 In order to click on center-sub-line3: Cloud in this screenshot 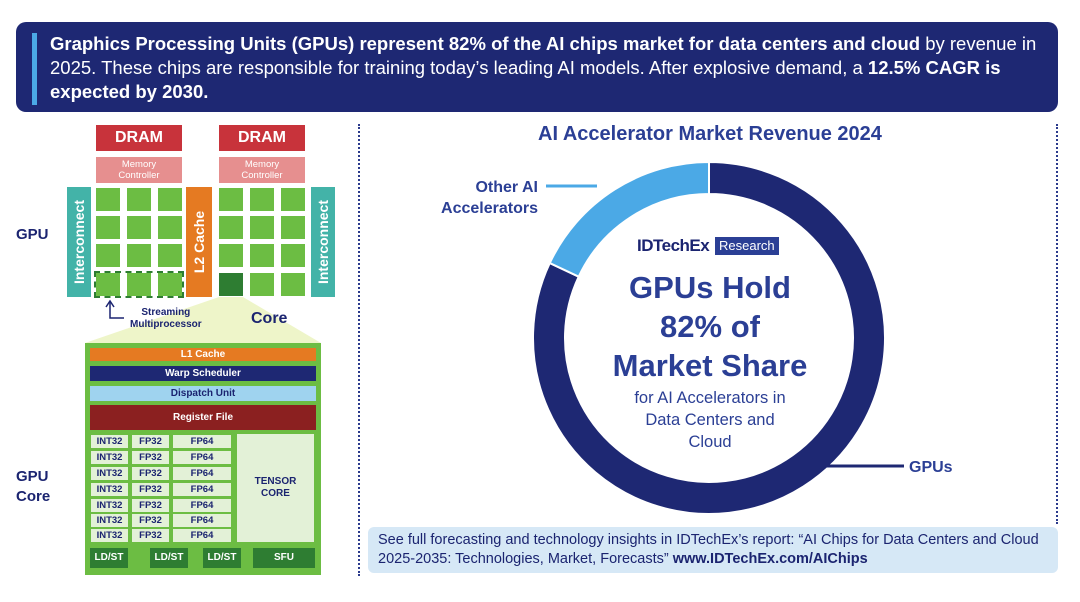, I will do `click(710, 442)`.